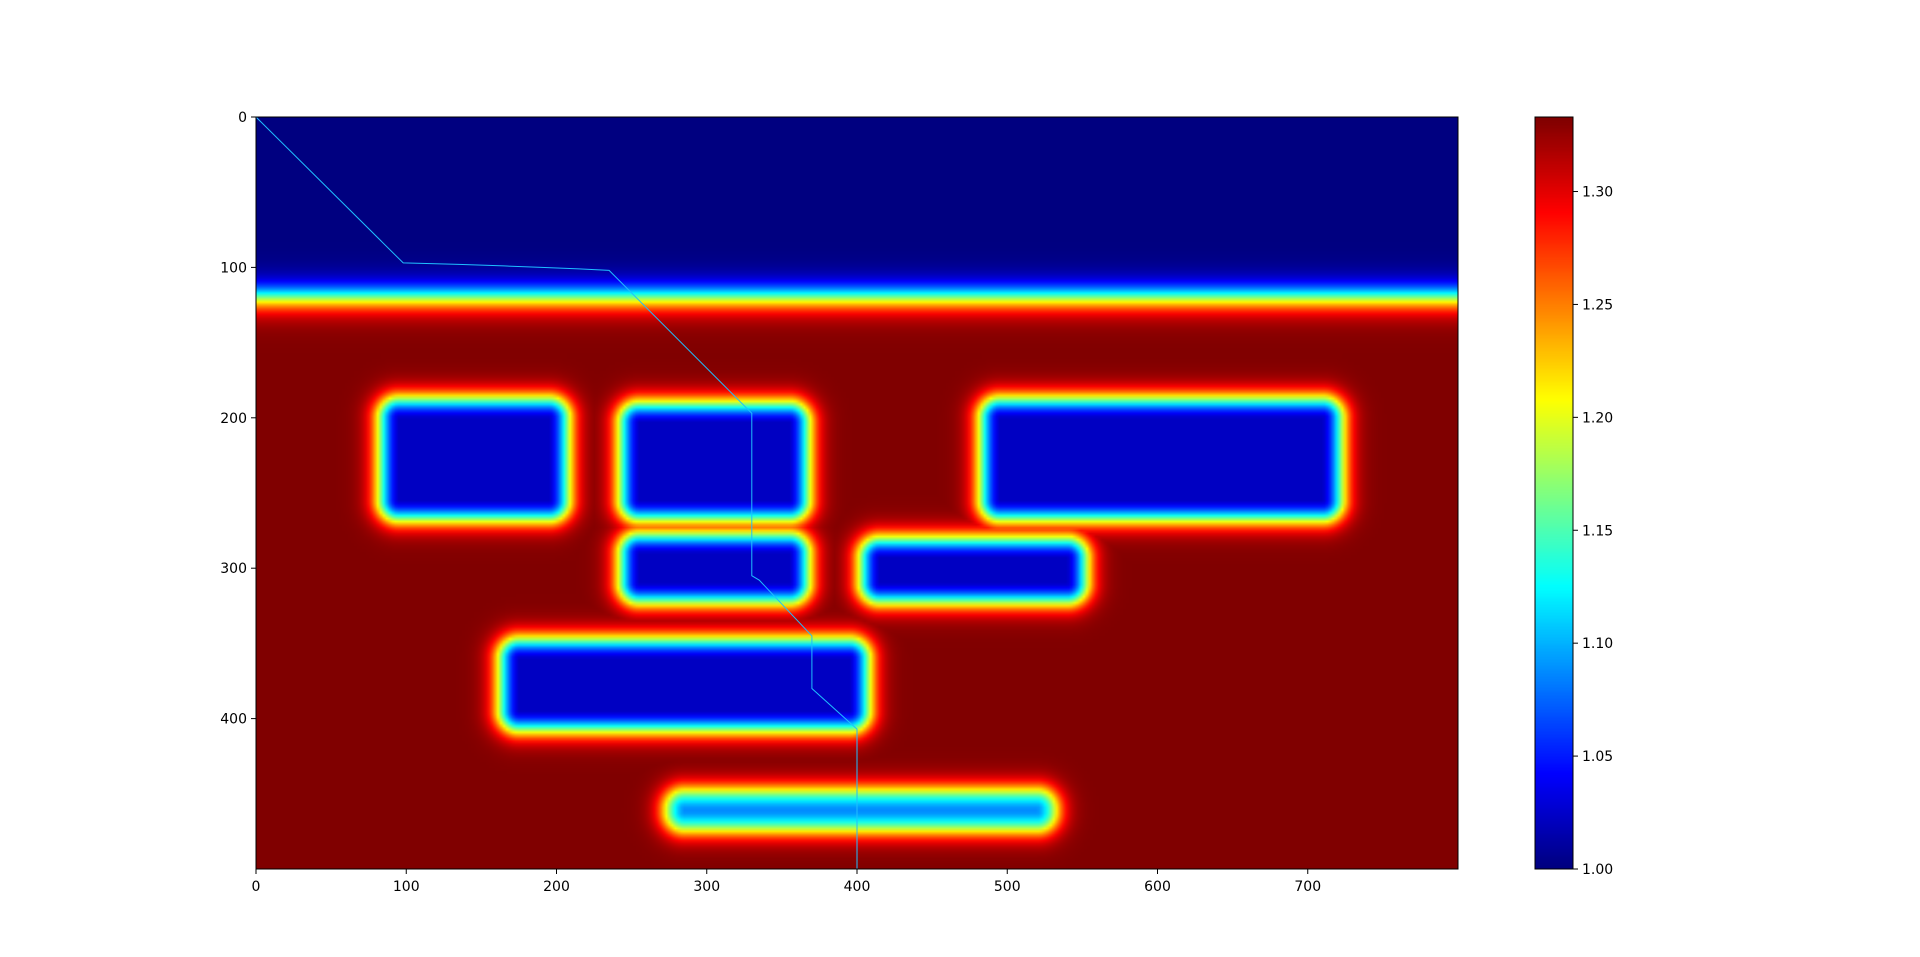  I want to click on colorbar-tick-label: 1.30, so click(1597, 193).